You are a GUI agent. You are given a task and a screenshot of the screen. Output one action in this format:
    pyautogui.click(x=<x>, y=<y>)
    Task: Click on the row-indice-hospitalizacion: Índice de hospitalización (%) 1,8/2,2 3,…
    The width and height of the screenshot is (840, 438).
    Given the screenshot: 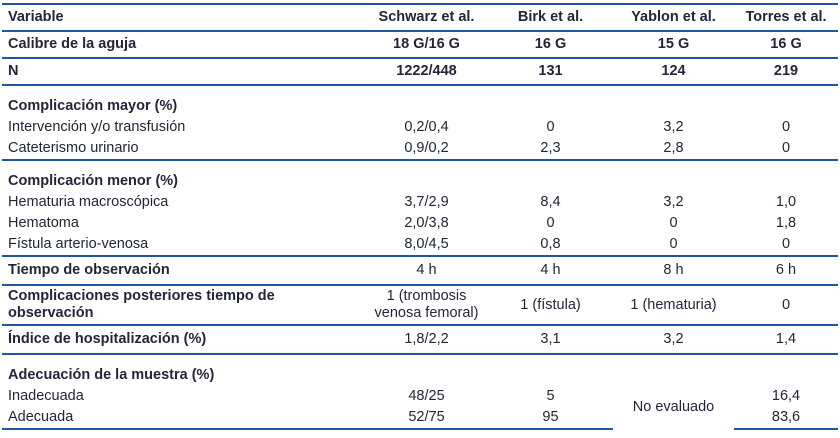 What is the action you would take?
    pyautogui.click(x=420, y=340)
    